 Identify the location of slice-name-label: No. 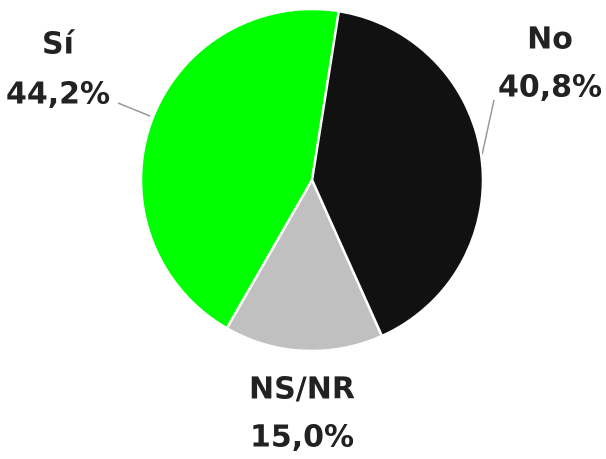
(550, 39).